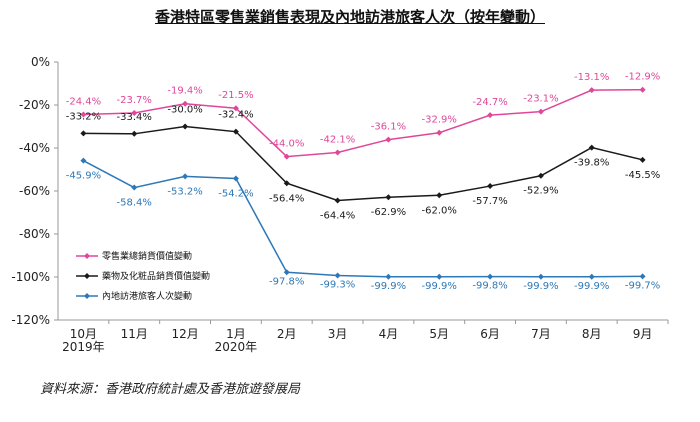 The width and height of the screenshot is (700, 422). What do you see at coordinates (147, 256) in the screenshot?
I see `legend-entry: 零售業總銷貨價值變動` at bounding box center [147, 256].